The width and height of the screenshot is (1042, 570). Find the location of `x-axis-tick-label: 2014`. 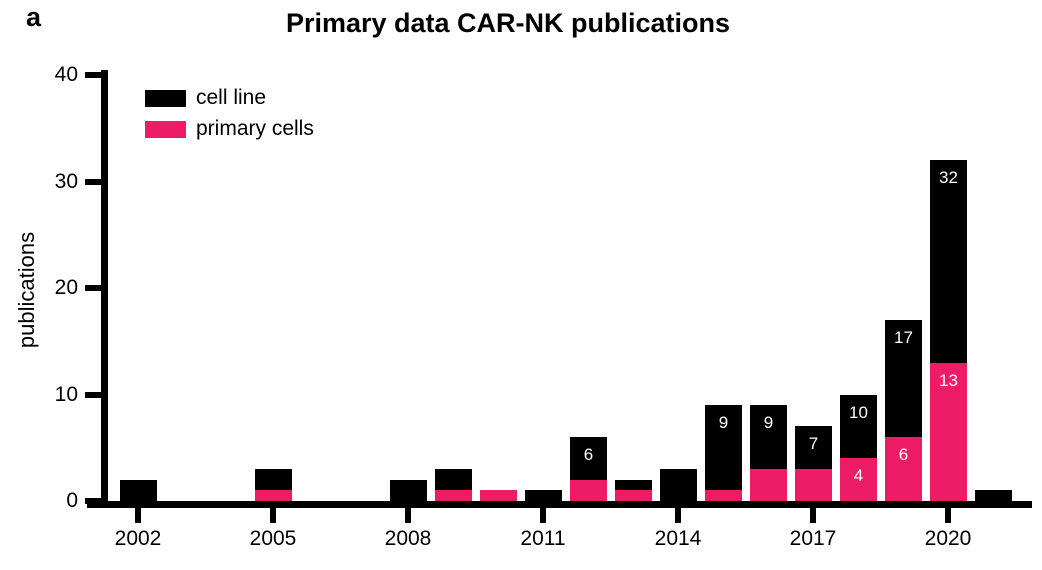

x-axis-tick-label: 2014 is located at coordinates (678, 538).